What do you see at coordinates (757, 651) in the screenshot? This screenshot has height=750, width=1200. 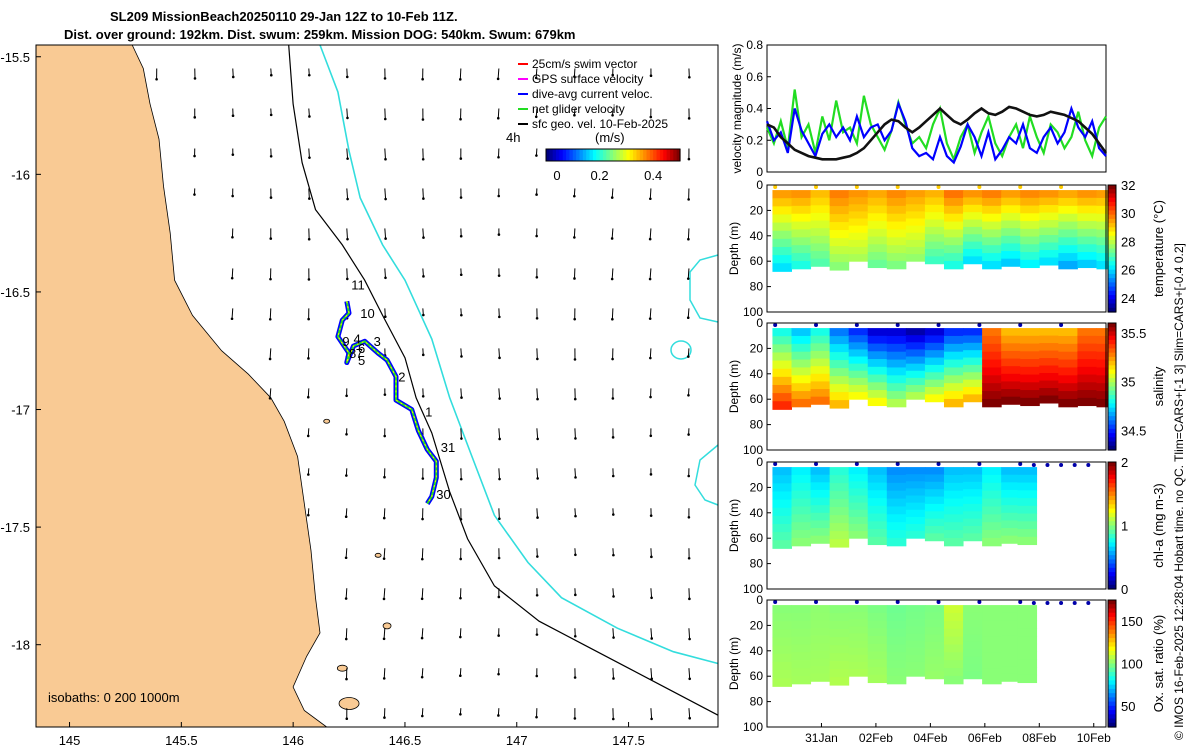 I see `depth-ytick-label: 40` at bounding box center [757, 651].